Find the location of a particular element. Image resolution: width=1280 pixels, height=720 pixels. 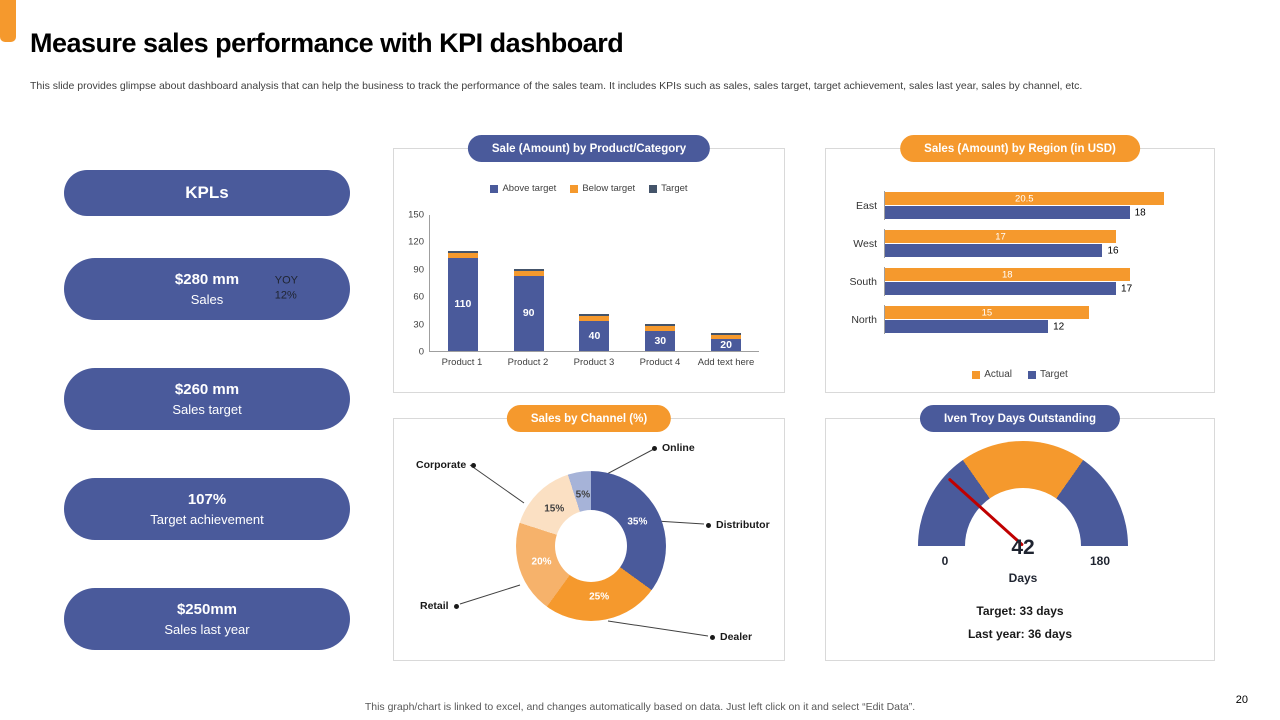

kpi-pill-sales: $280 mm Sales YOY 12% is located at coordinates (207, 289).